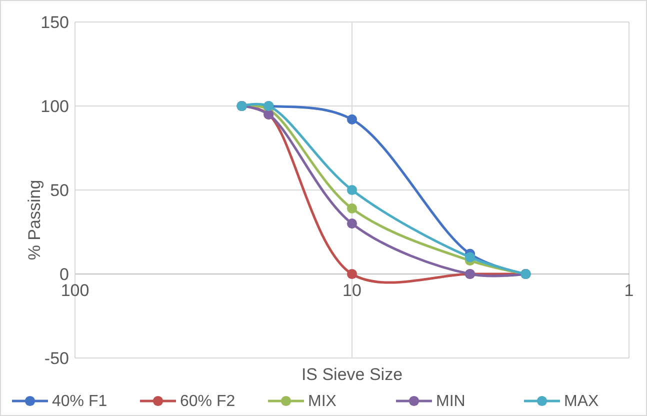 The image size is (647, 416). Describe the element at coordinates (581, 401) in the screenshot. I see `legend-label: MAX` at that location.